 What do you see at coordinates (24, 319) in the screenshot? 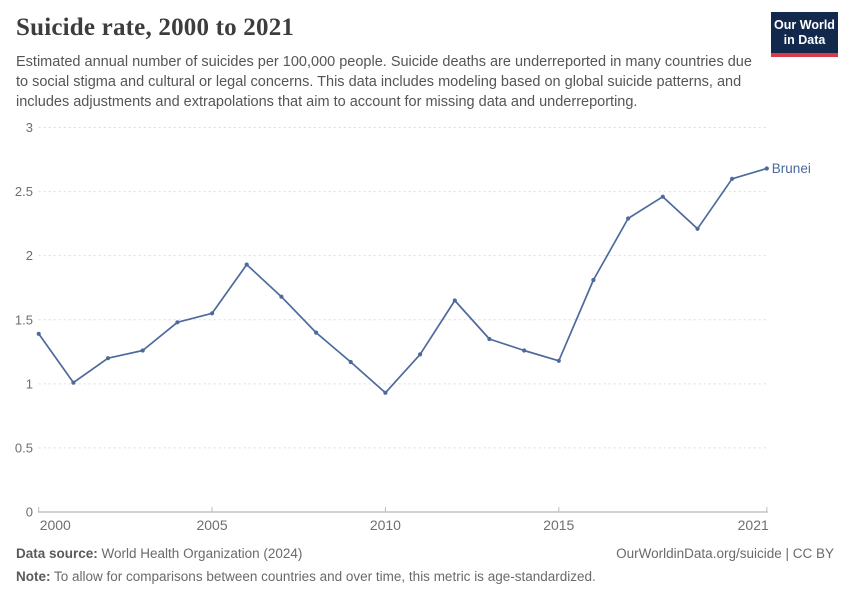
I see `y-tick-label: 1.5` at bounding box center [24, 319].